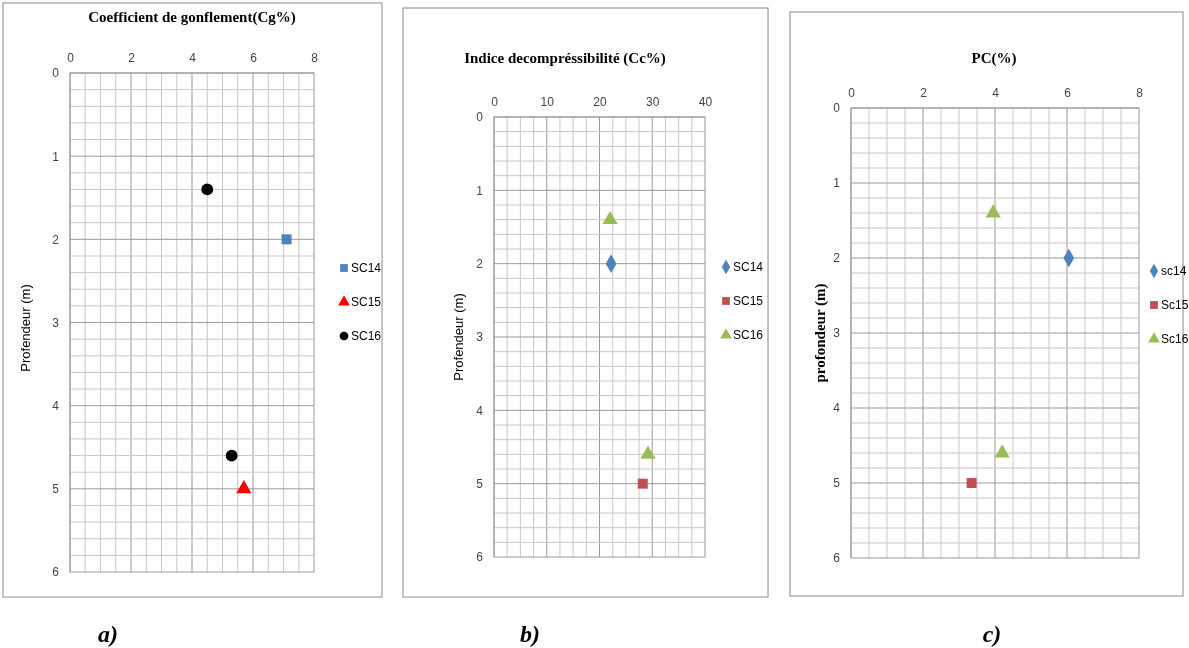 The image size is (1189, 648). What do you see at coordinates (1175, 339) in the screenshot?
I see `legend-label: Sc16` at bounding box center [1175, 339].